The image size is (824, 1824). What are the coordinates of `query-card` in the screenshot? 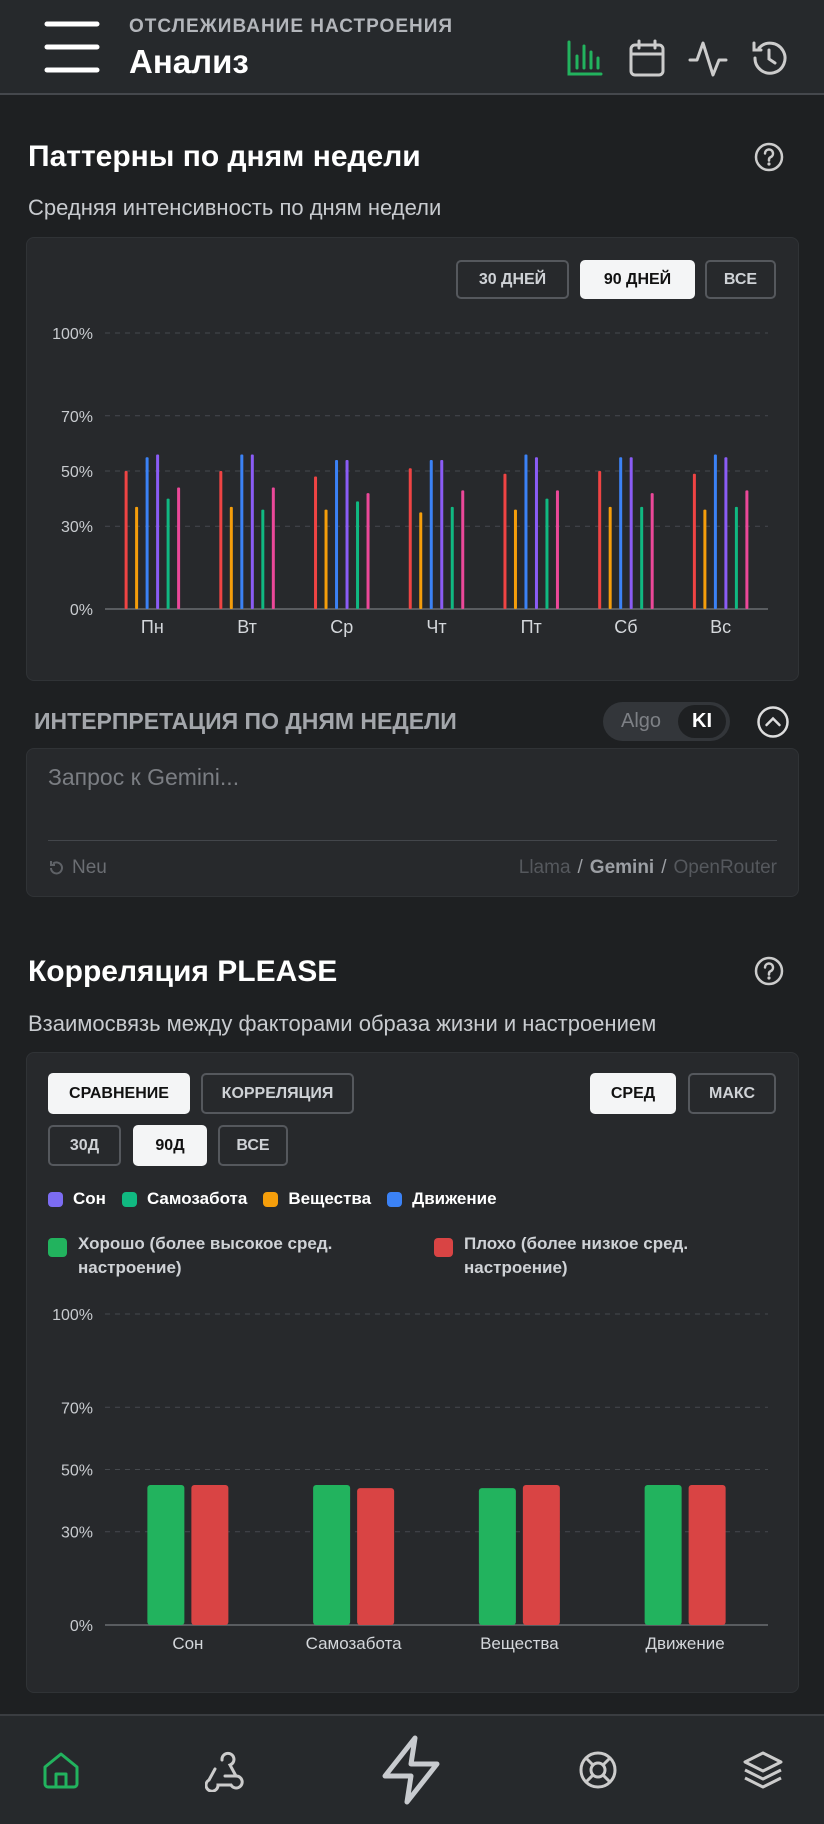 It's located at (412, 822).